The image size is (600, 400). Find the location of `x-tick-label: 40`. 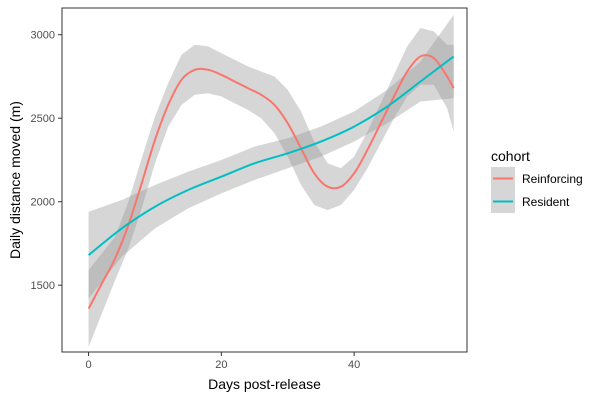

x-tick-label: 40 is located at coordinates (354, 365).